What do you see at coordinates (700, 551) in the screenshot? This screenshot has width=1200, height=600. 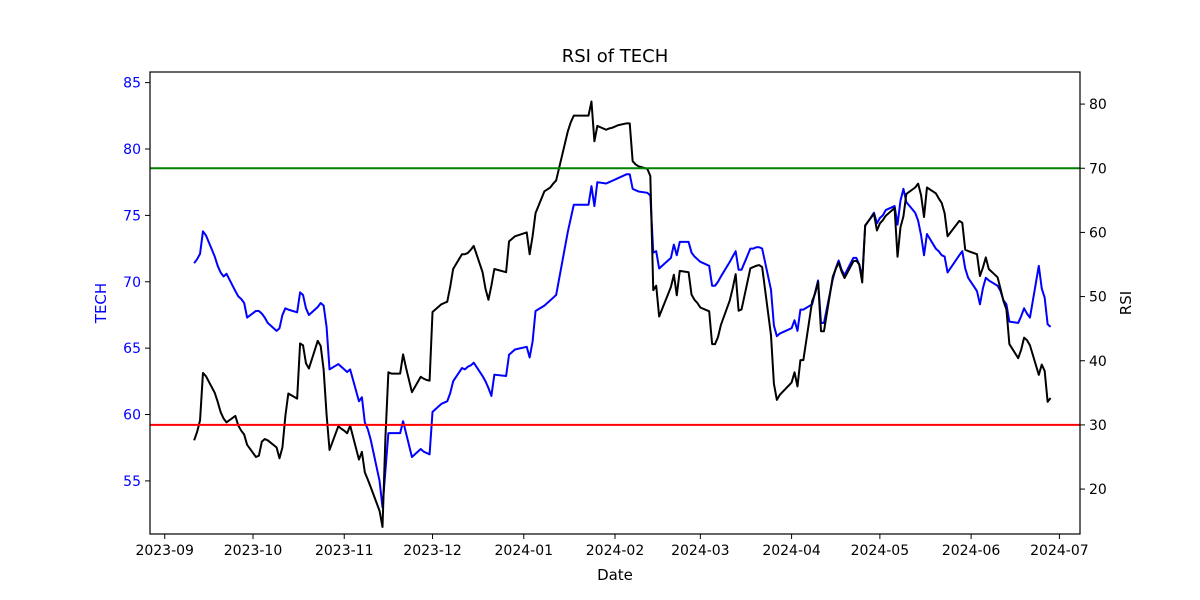 I see `x-tick-label: 2024-03` at bounding box center [700, 551].